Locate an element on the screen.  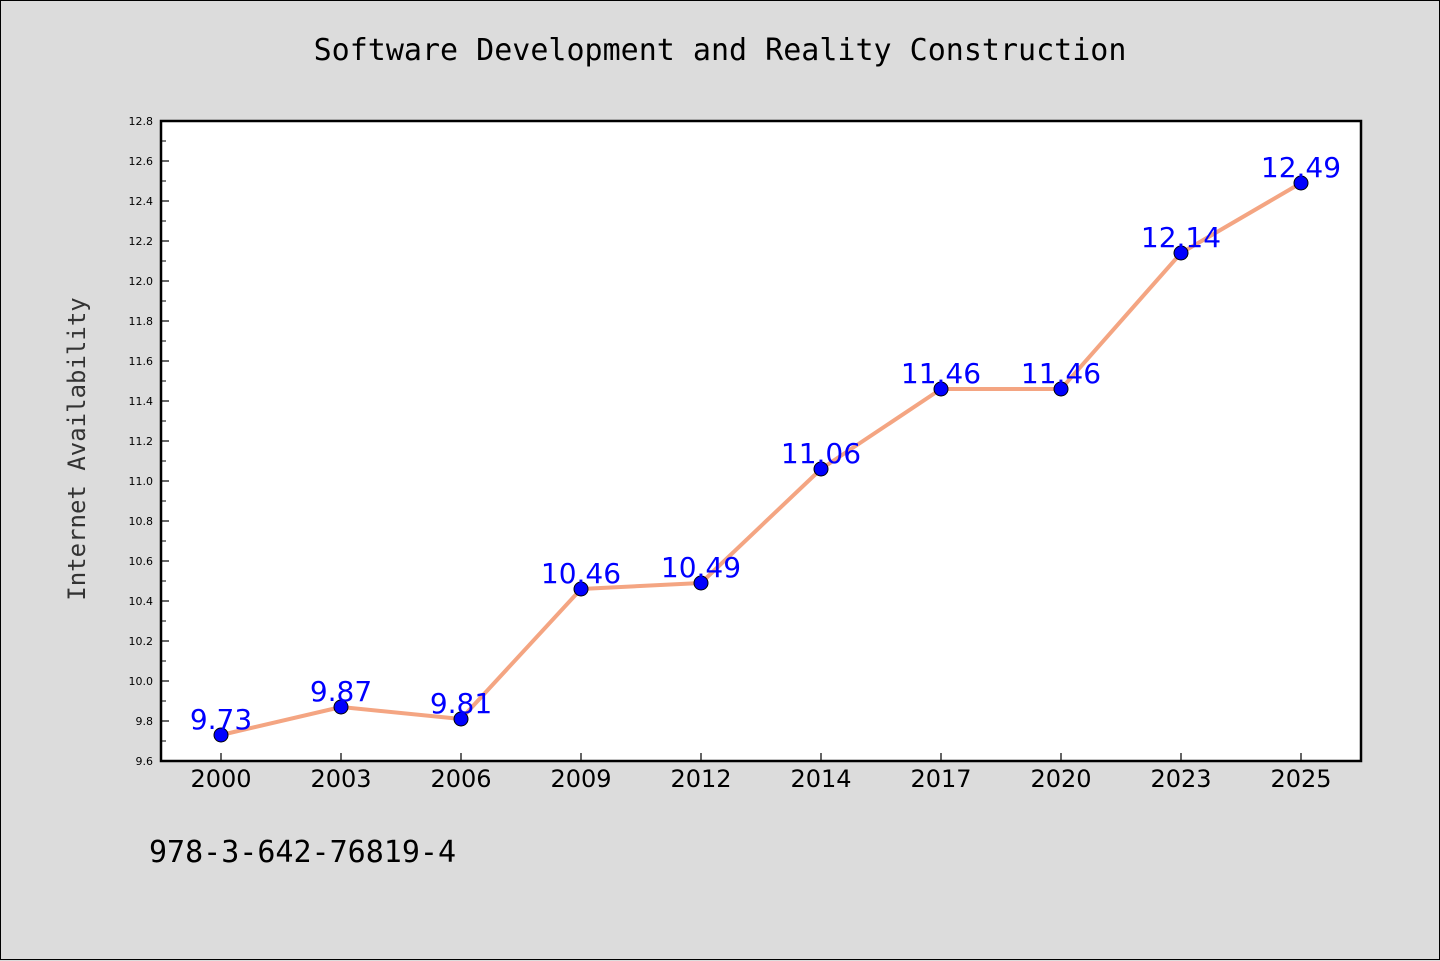
y-tick-label-1: 9.8 is located at coordinates (145, 721).